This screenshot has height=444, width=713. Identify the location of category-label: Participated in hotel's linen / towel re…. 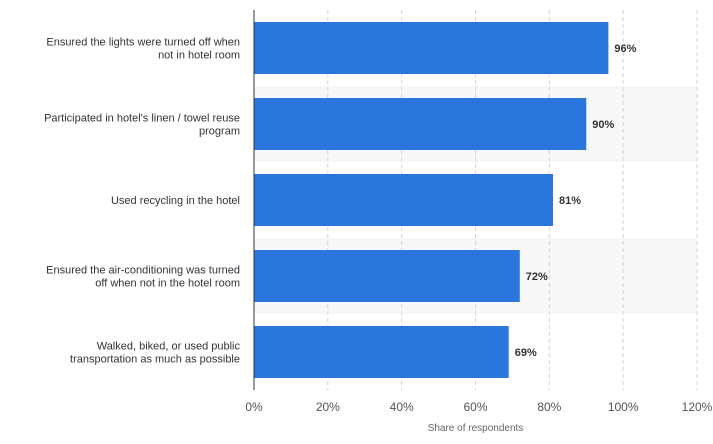
(142, 125).